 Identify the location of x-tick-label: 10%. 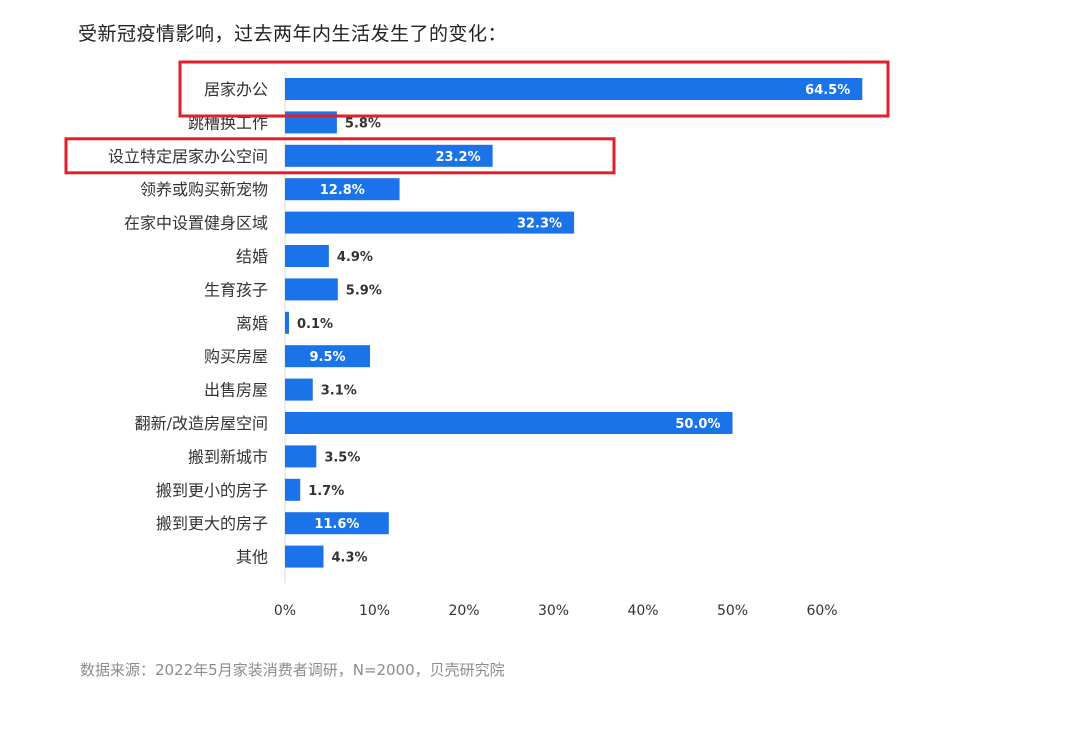
(374, 611).